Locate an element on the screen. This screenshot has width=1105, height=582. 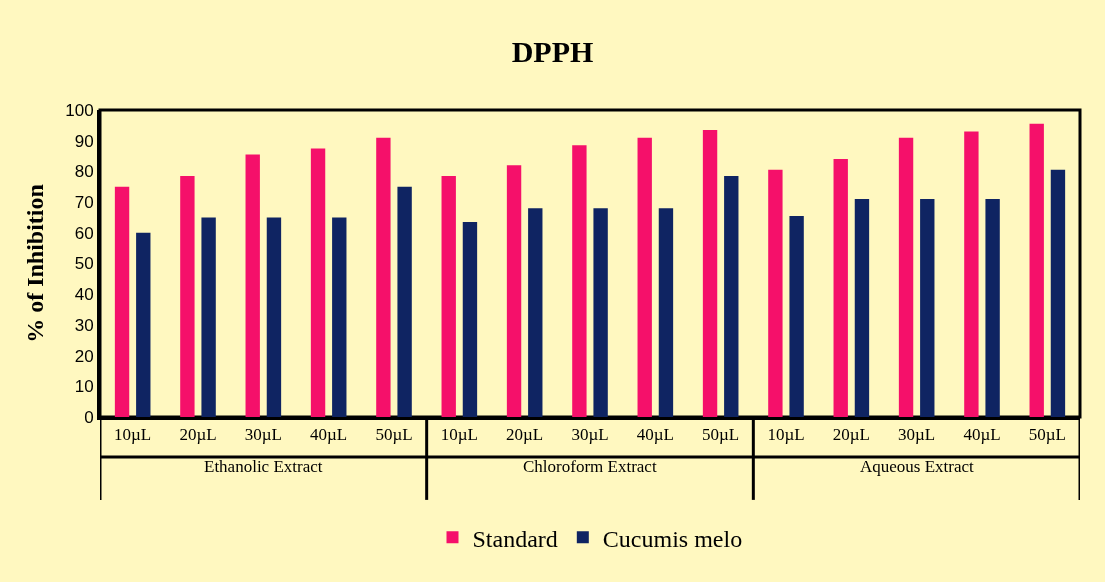
y-tick-label: 60 is located at coordinates (84, 233).